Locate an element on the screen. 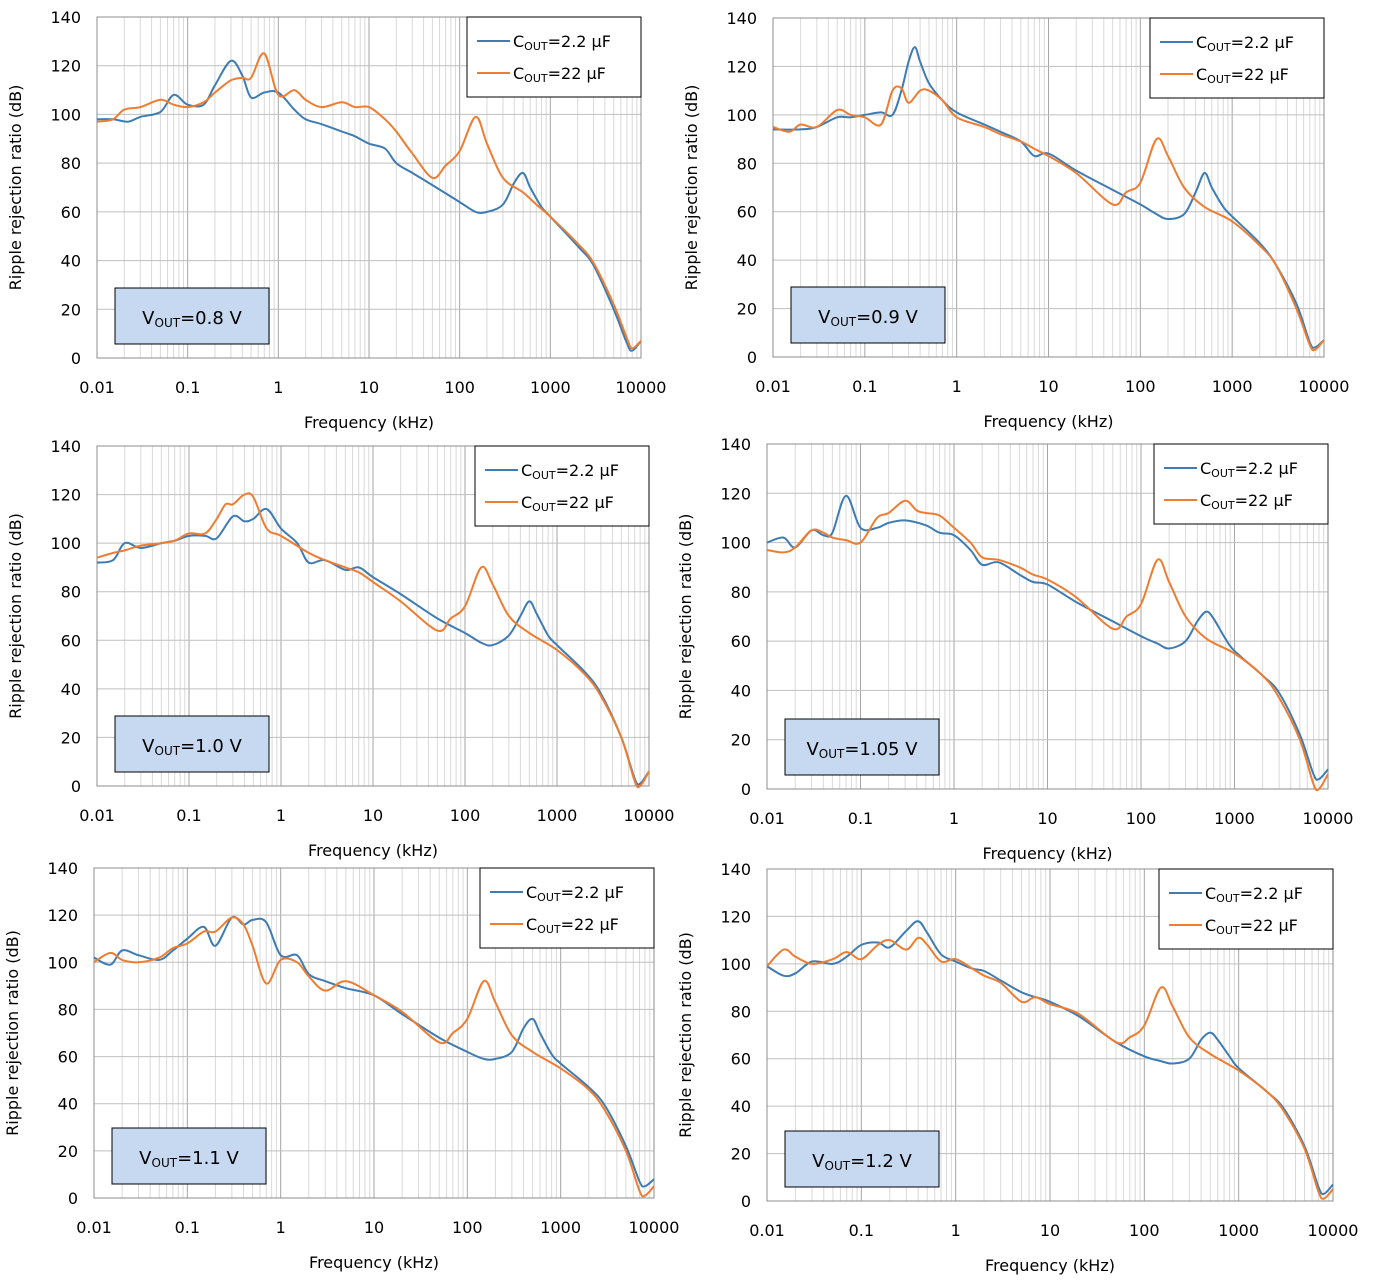 The height and width of the screenshot is (1280, 1377). annotation-label: VOUT=1.05 V is located at coordinates (862, 750).